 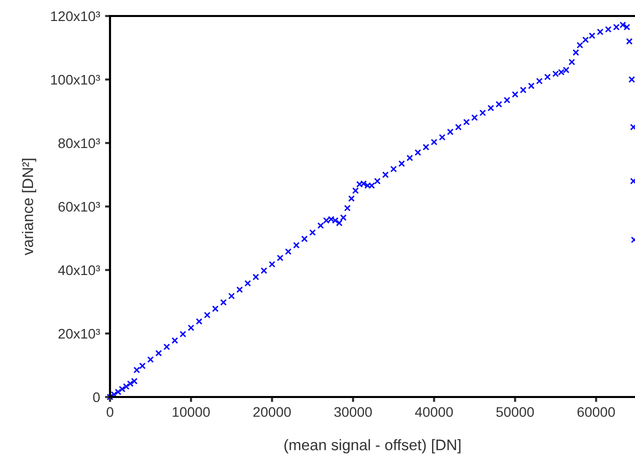 I want to click on x-tick-label: 0, so click(x=110, y=412).